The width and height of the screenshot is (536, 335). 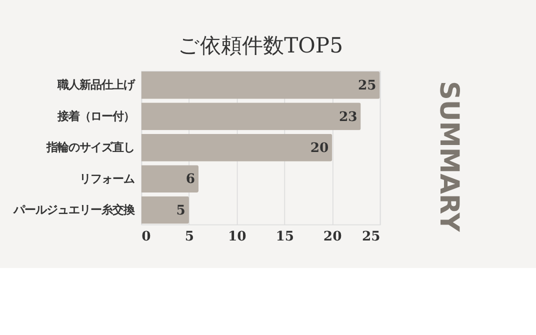 I want to click on x-tick-label: 15, so click(x=285, y=237).